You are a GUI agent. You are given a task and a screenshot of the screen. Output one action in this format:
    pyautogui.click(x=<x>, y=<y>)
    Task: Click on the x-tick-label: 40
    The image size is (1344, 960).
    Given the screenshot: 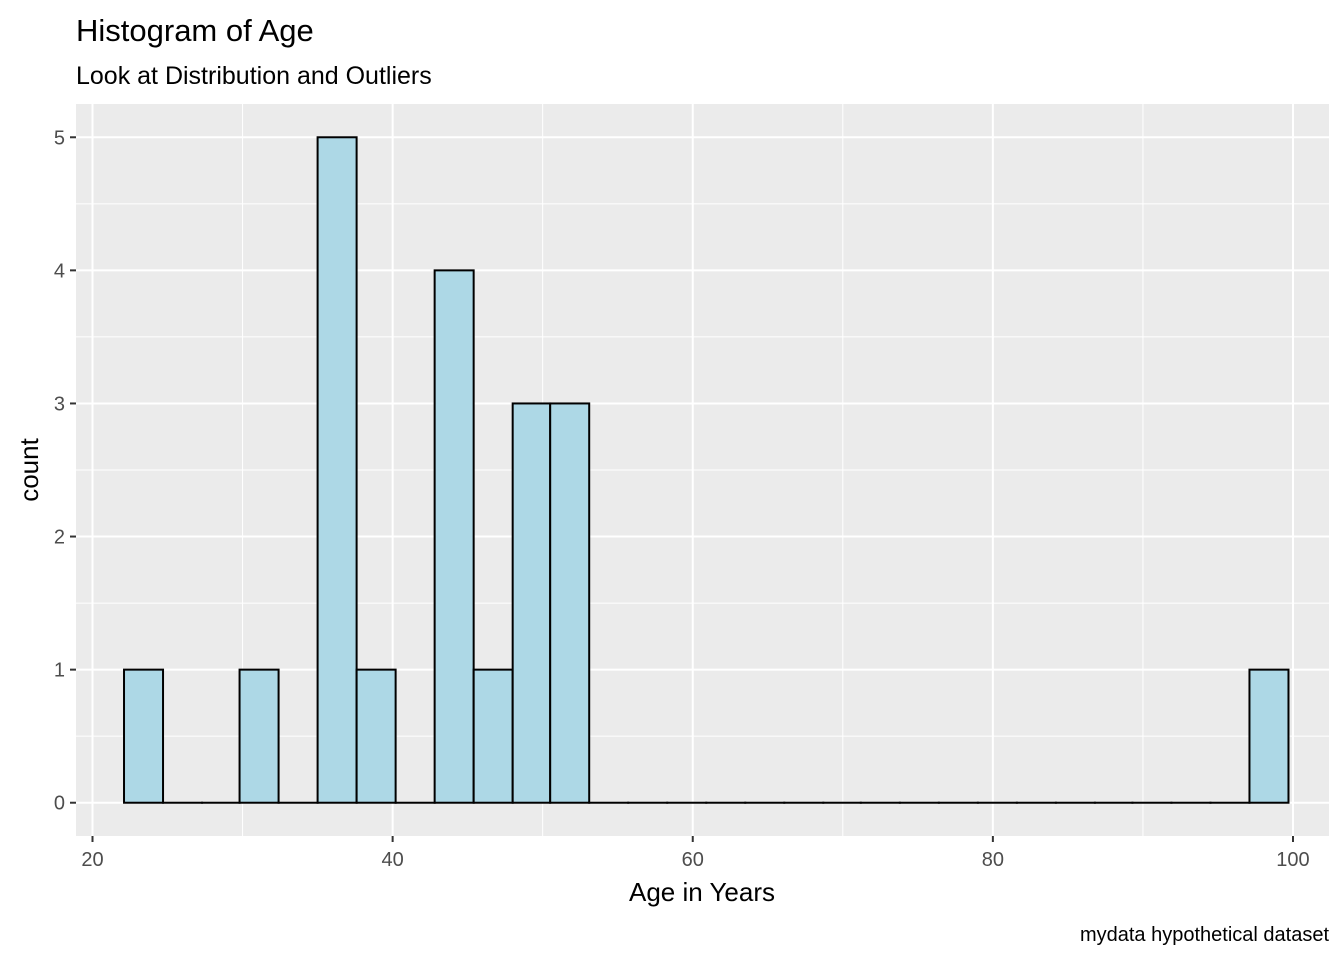 What is the action you would take?
    pyautogui.click(x=393, y=860)
    